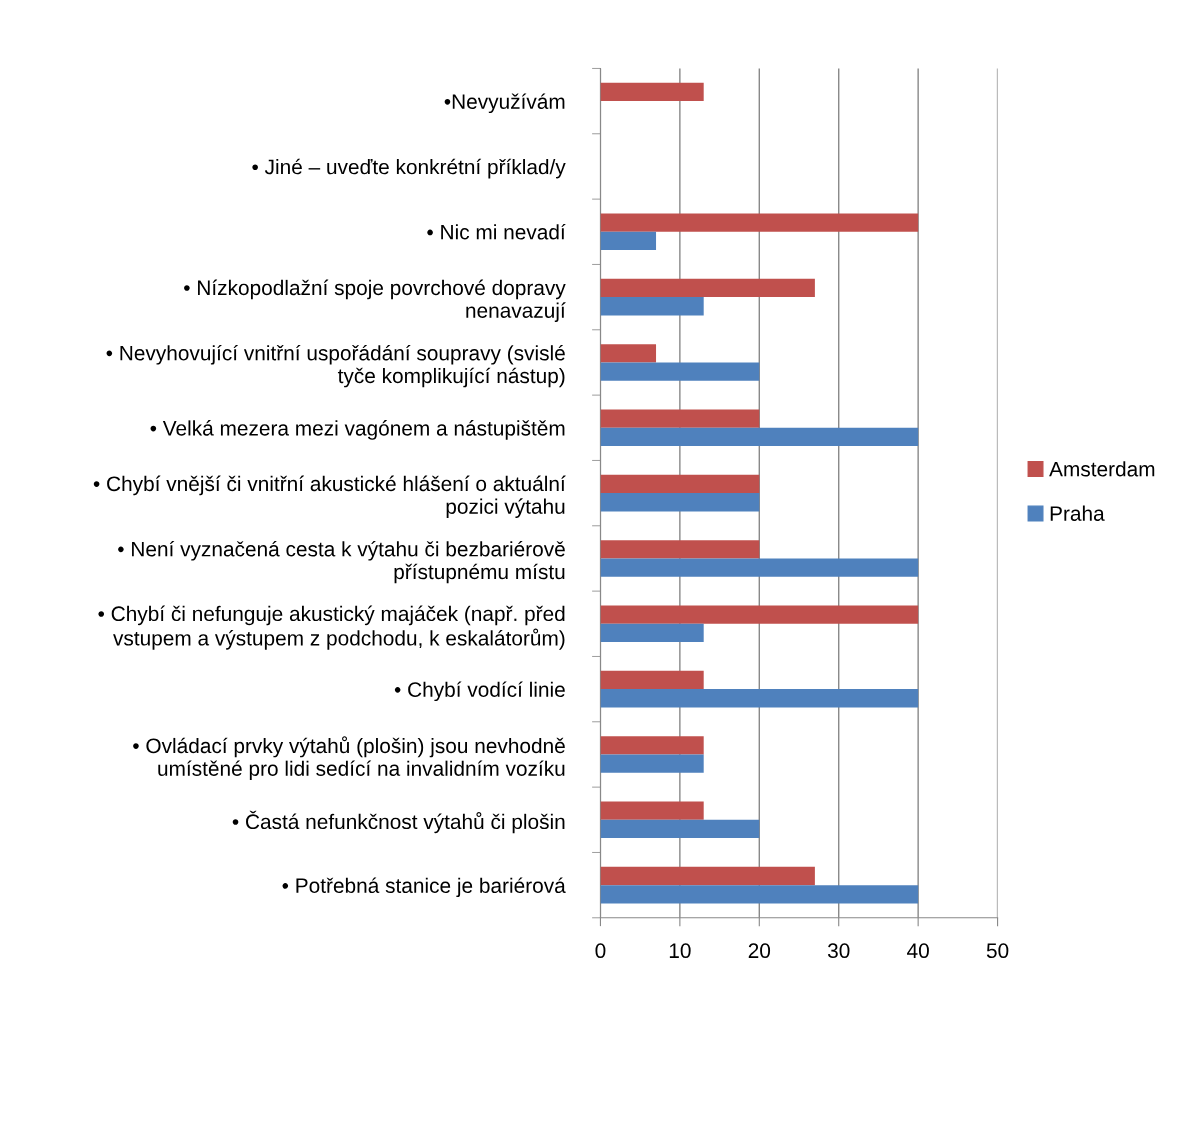 Image resolution: width=1189 pixels, height=1122 pixels. What do you see at coordinates (496, 231) in the screenshot?
I see `y-tick-label: • Nic mi nevadí` at bounding box center [496, 231].